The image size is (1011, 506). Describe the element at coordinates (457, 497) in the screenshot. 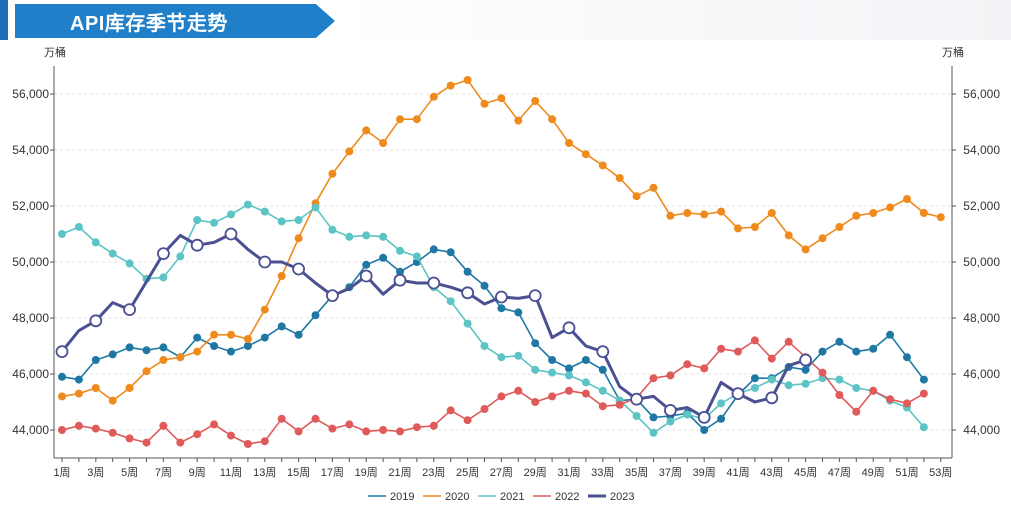

I see `legend-label-2020: 2020` at that location.